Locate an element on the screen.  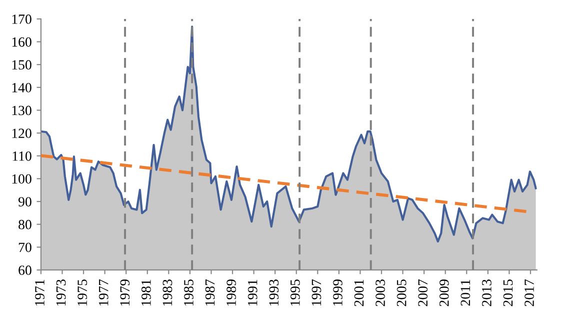
x-tick-label: 1999 is located at coordinates (337, 293).